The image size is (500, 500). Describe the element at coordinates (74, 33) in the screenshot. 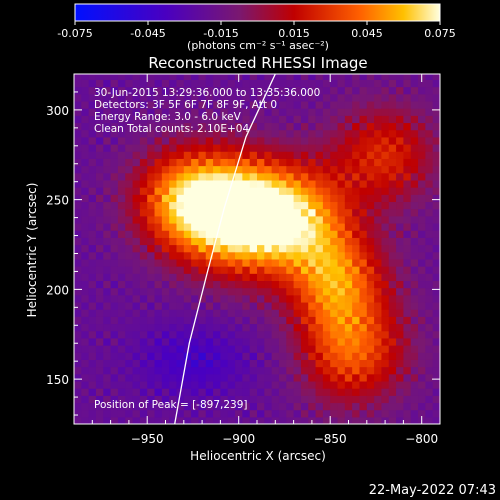

I see `colorbar-tick-label: -0.075` at that location.